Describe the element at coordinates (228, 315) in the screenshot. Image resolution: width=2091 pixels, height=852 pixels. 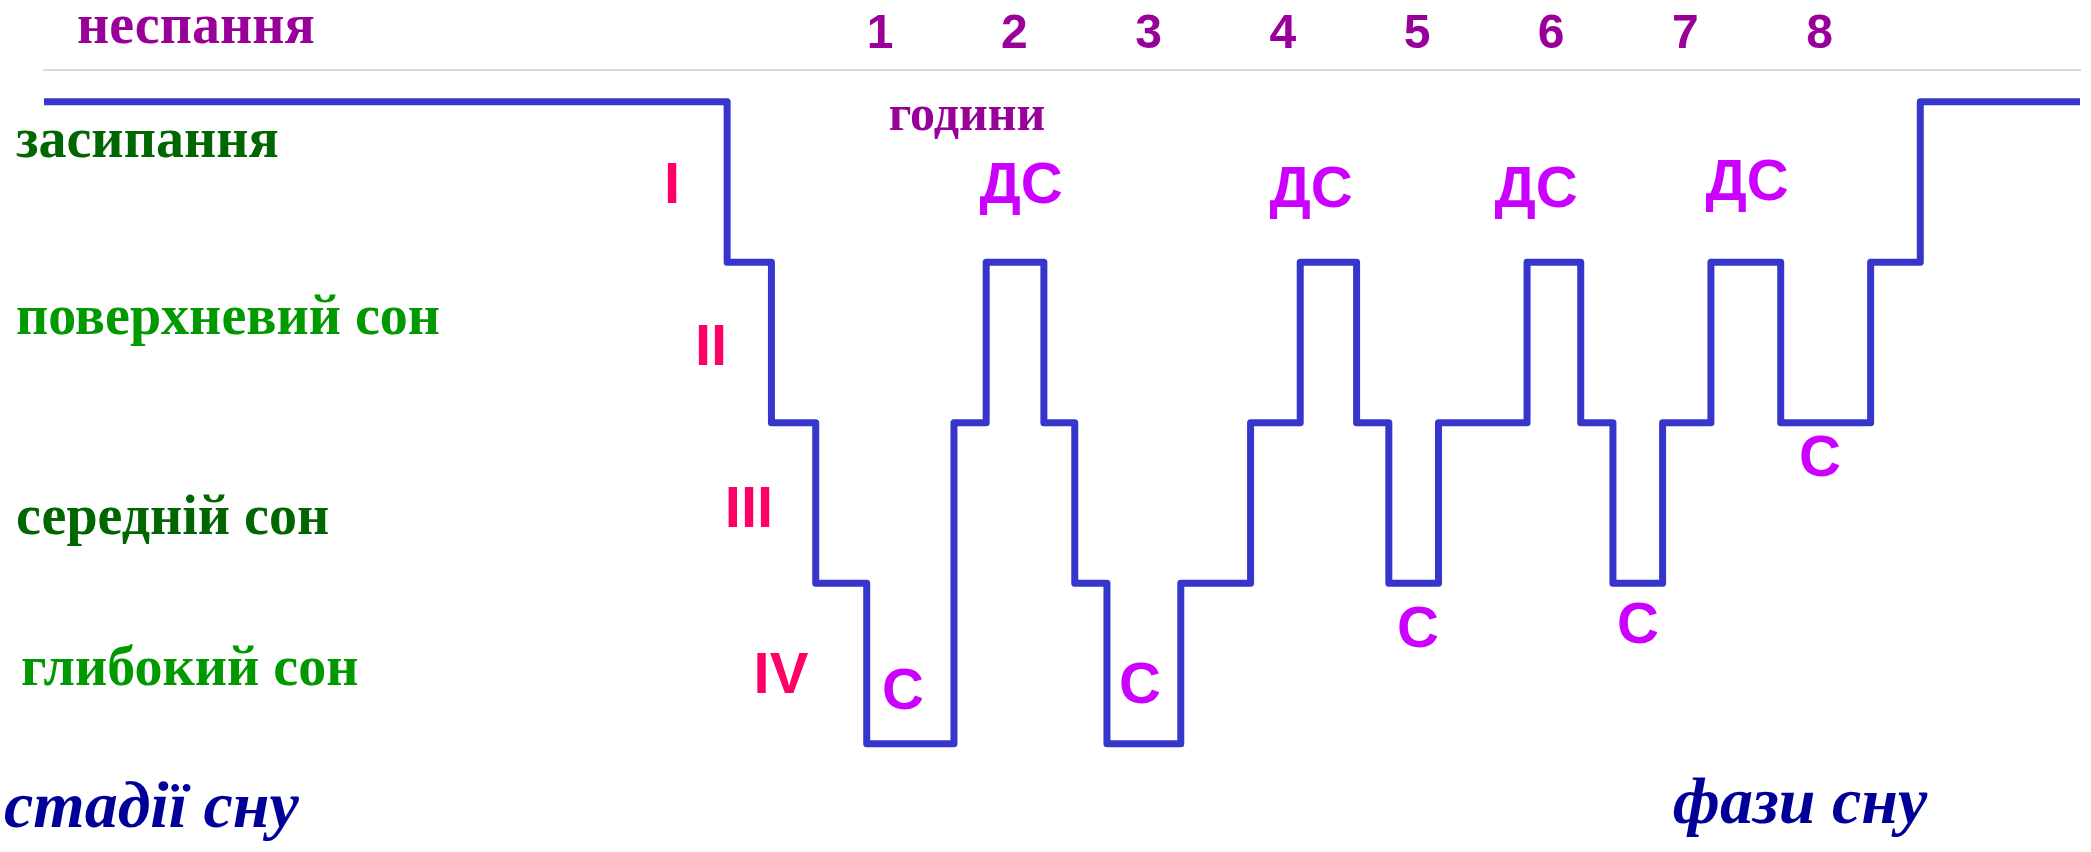
I see `annotation: поверхневий сон` at that location.